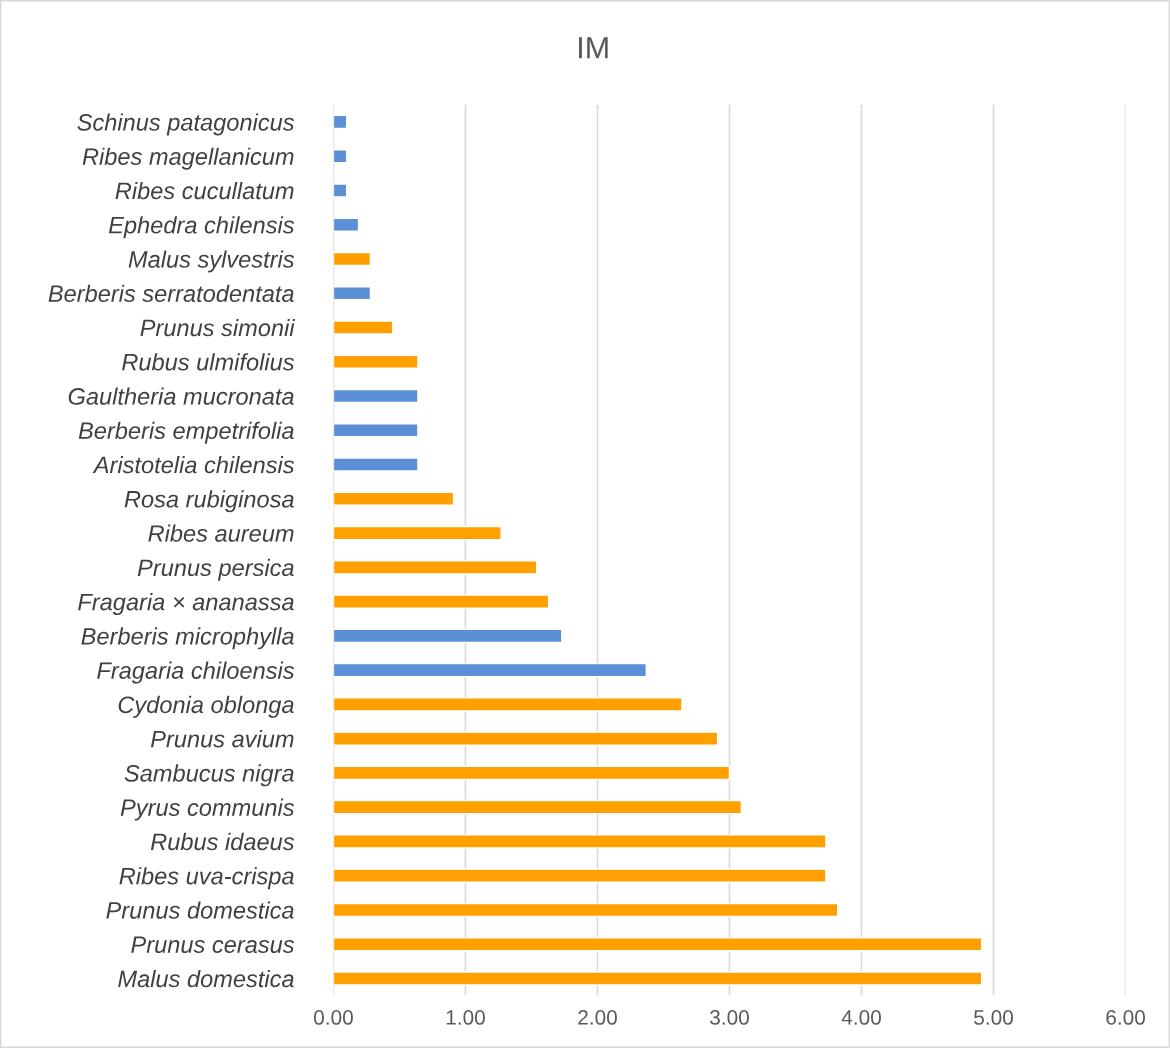 The height and width of the screenshot is (1048, 1170). What do you see at coordinates (211, 261) in the screenshot?
I see `y-tick-label: Malus sylvestris` at bounding box center [211, 261].